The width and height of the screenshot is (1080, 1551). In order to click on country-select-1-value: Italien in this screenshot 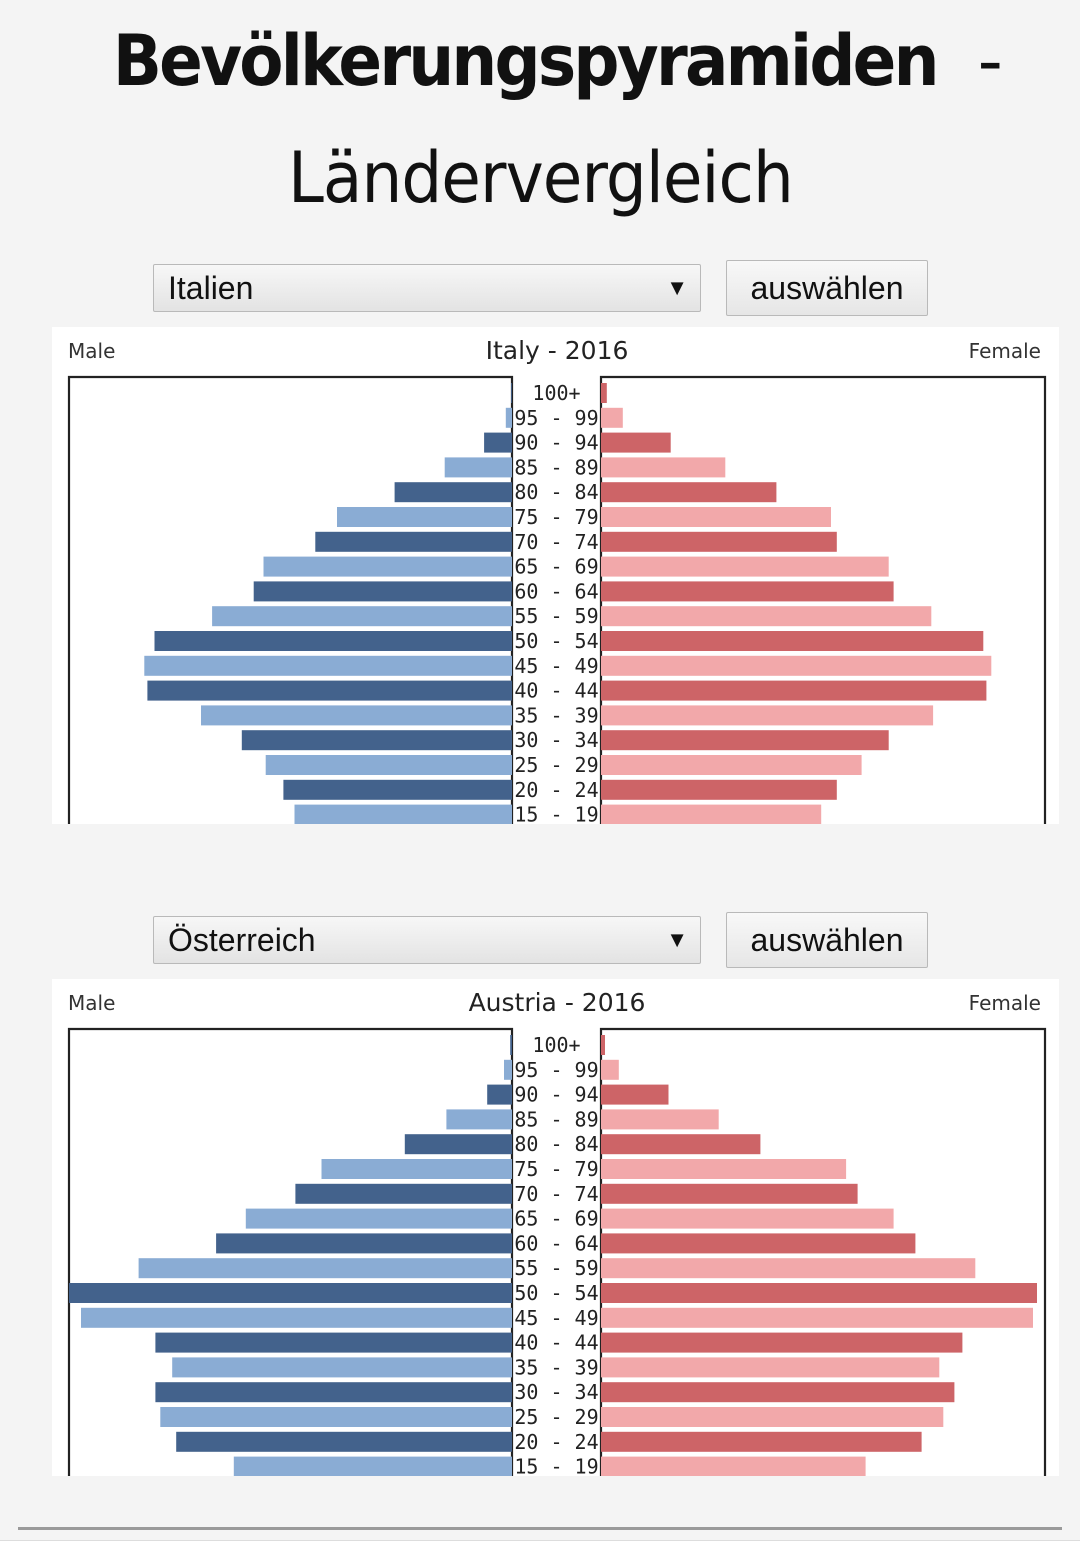, I will do `click(211, 288)`.